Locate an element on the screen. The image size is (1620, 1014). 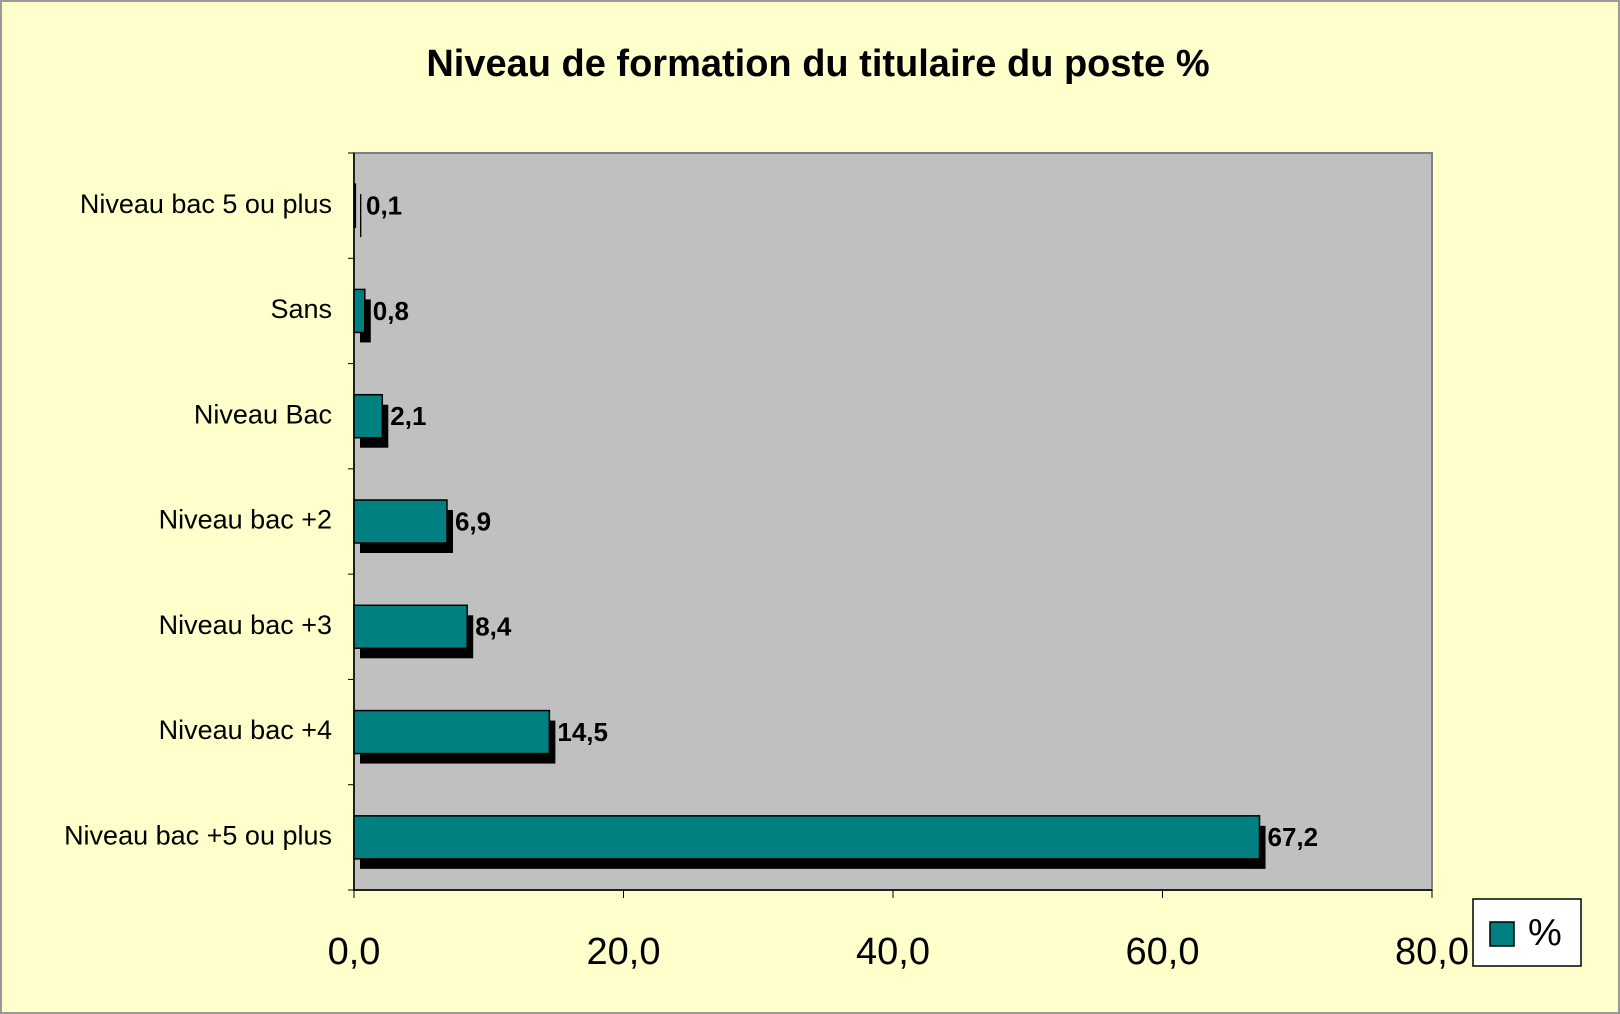
bar-shadow is located at coordinates (361, 216).